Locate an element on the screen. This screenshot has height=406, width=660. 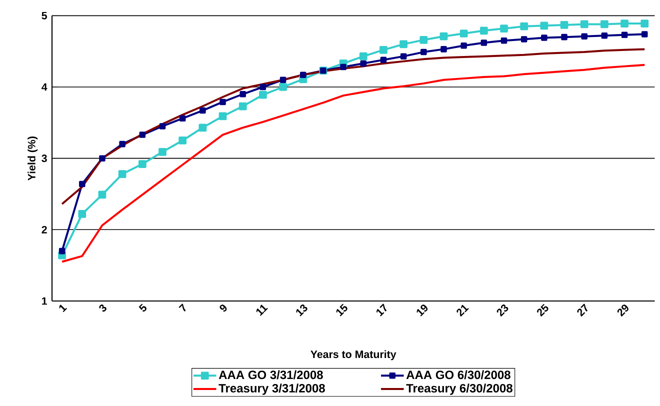
x-tick-label: 17 is located at coordinates (381, 310).